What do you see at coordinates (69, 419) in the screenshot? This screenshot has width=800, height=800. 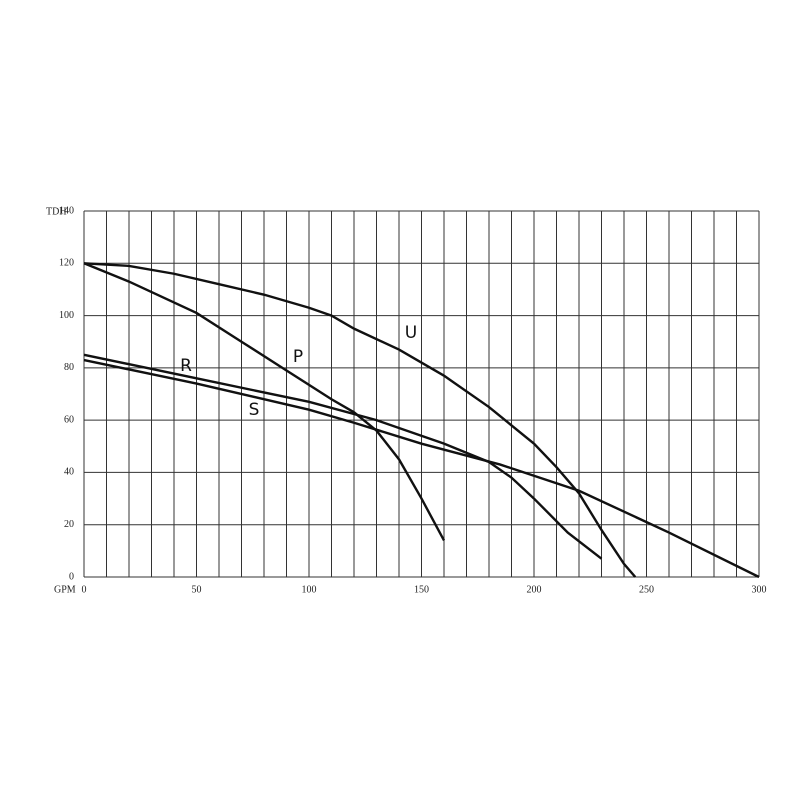 I see `y-tick-label: 60` at bounding box center [69, 419].